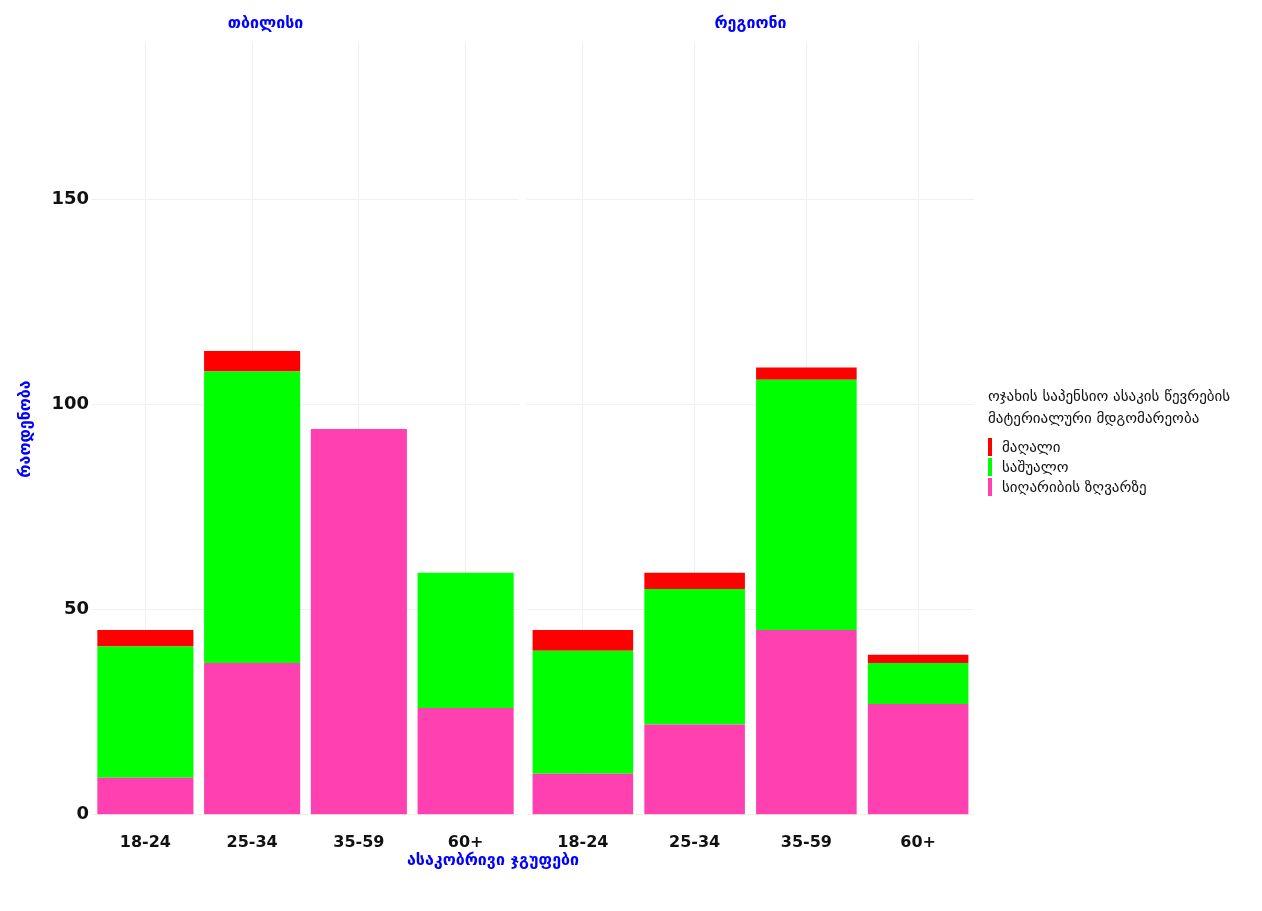  Describe the element at coordinates (750, 22) in the screenshot. I see `chart-title: რეგიონი` at that location.